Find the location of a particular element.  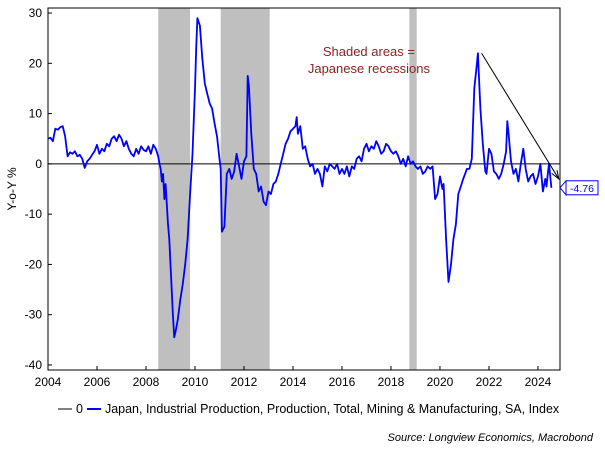

x-tick-label: 2024 is located at coordinates (538, 382).